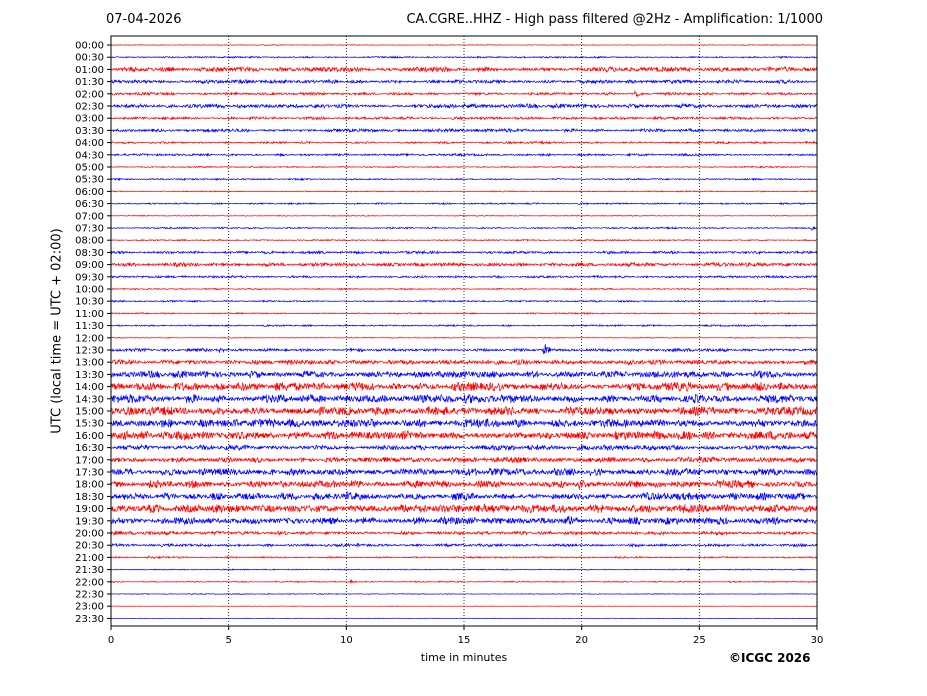 The image size is (927, 696). I want to click on trace-06:30, so click(464, 203).